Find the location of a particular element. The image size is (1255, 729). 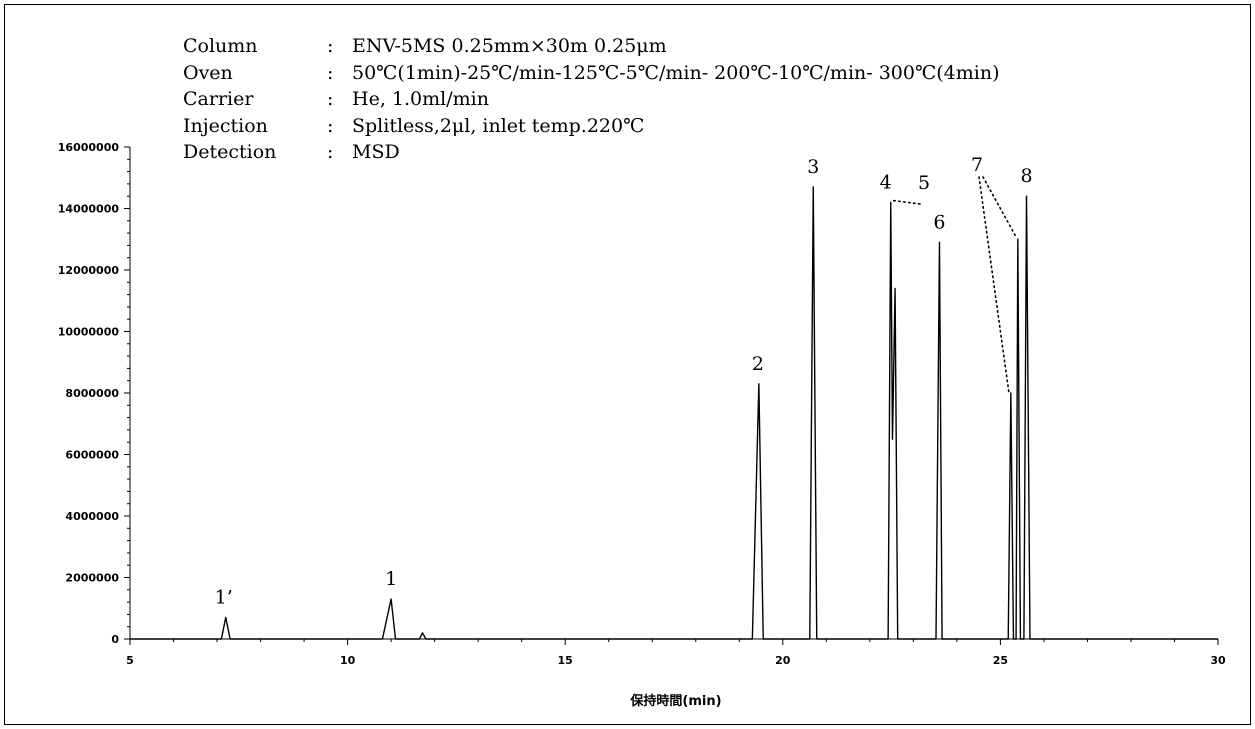

y-tick-label: 0 is located at coordinates (115, 639).